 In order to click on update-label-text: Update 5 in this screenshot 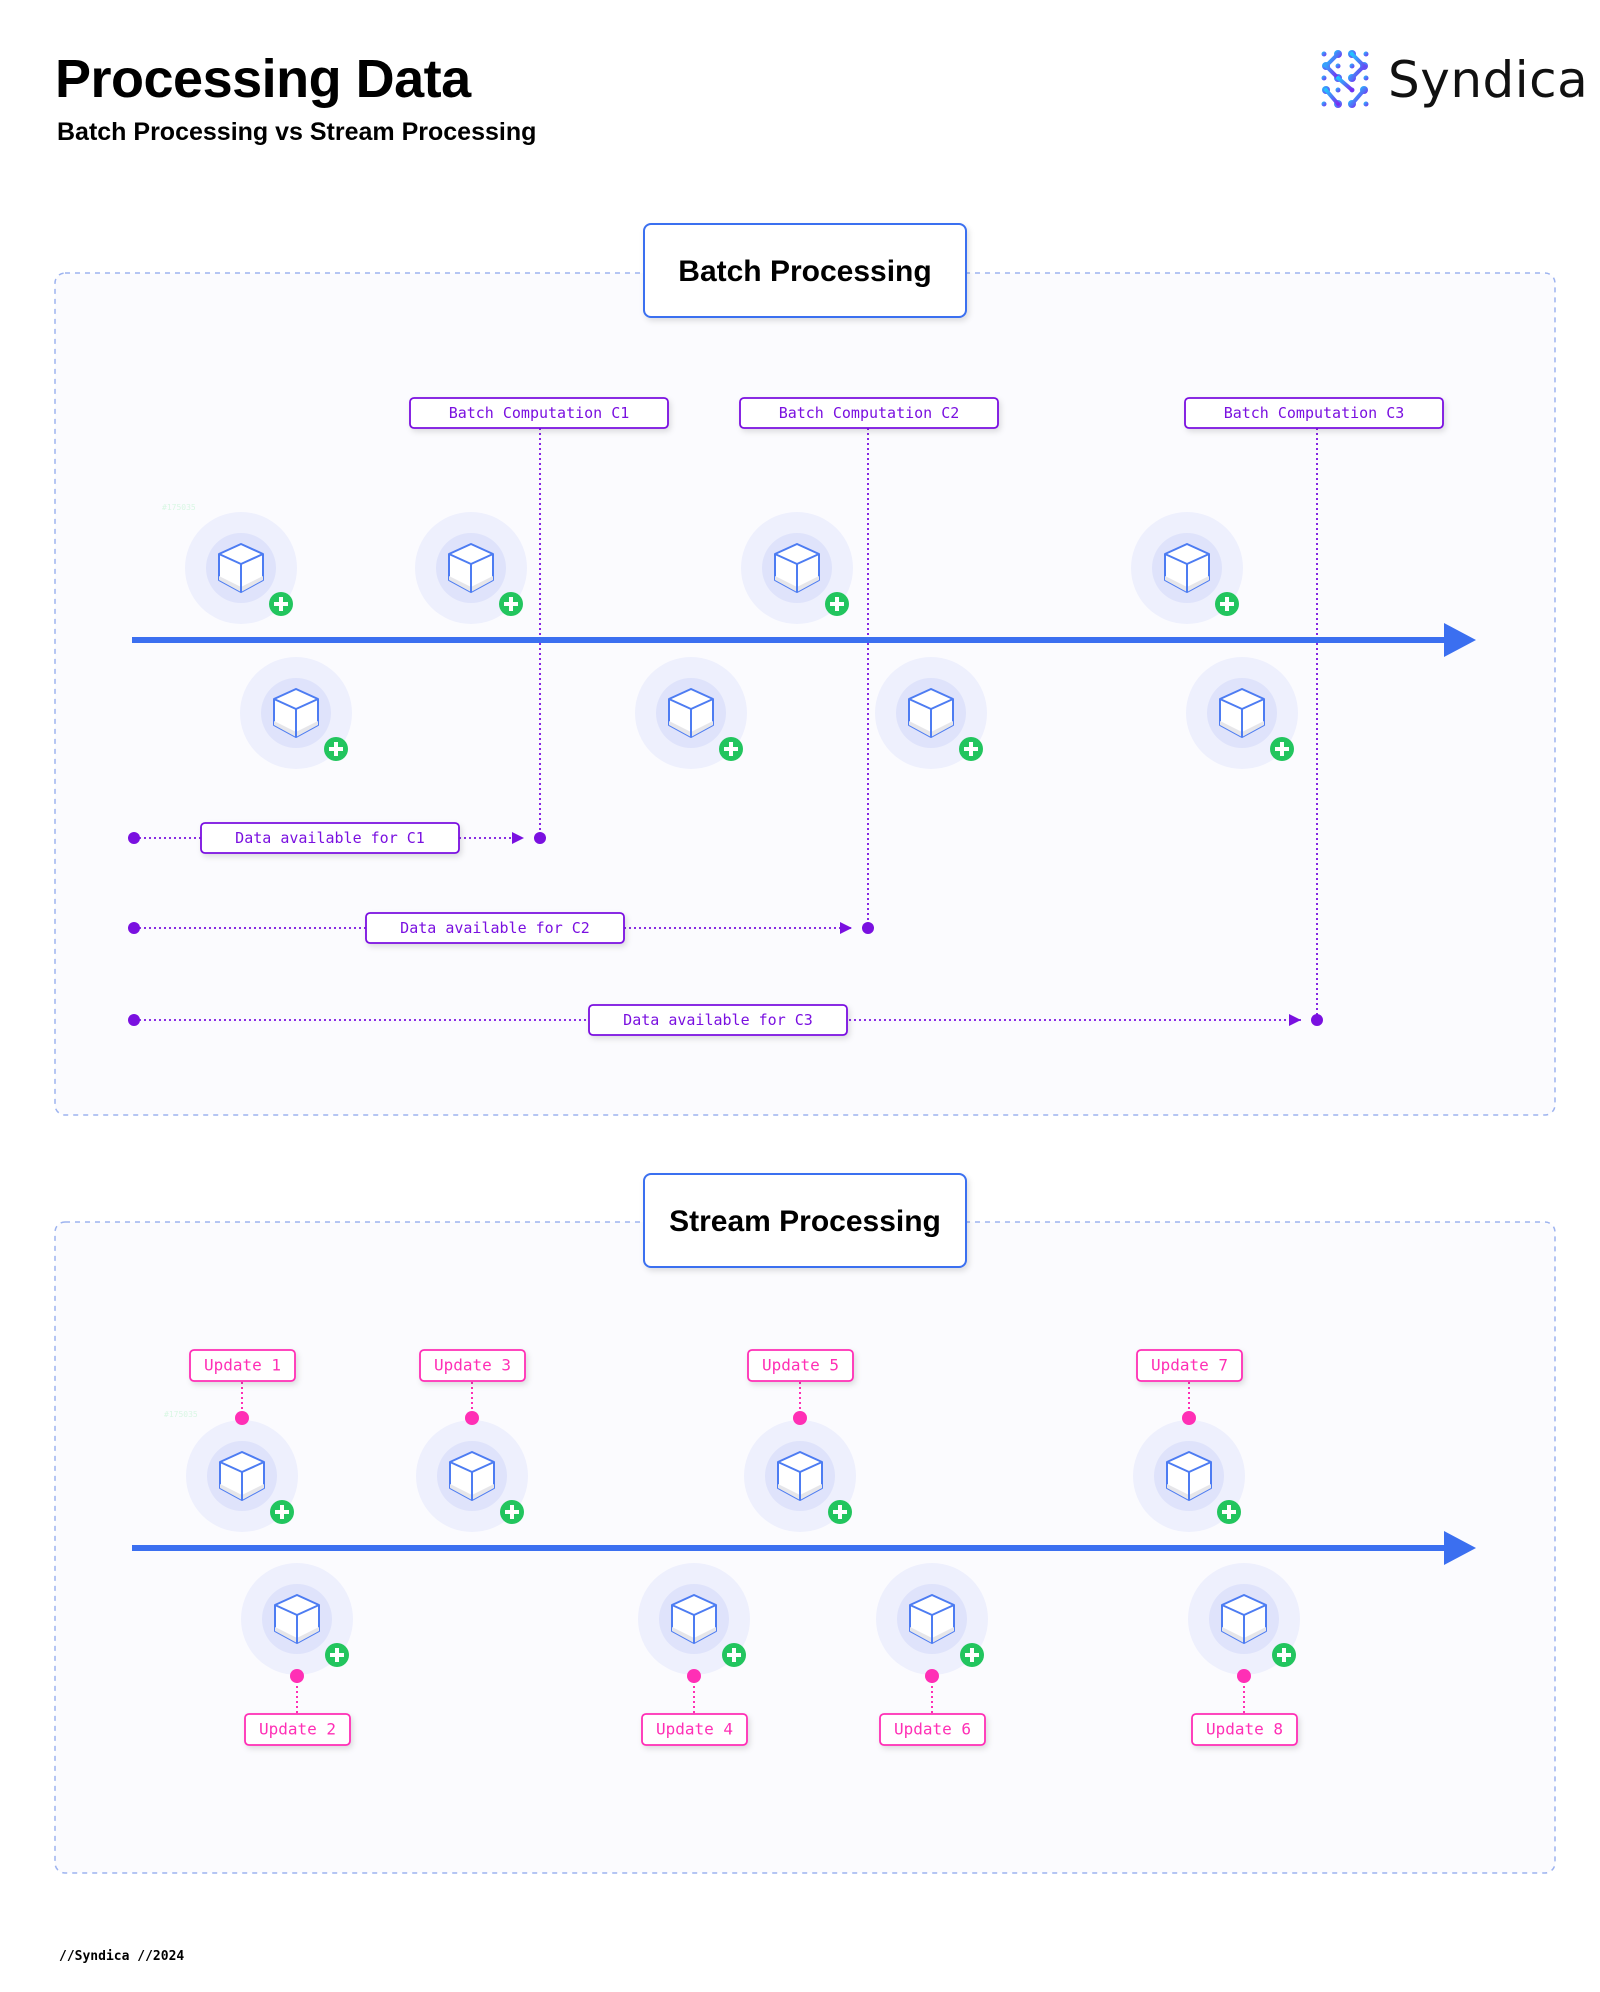, I will do `click(800, 1365)`.